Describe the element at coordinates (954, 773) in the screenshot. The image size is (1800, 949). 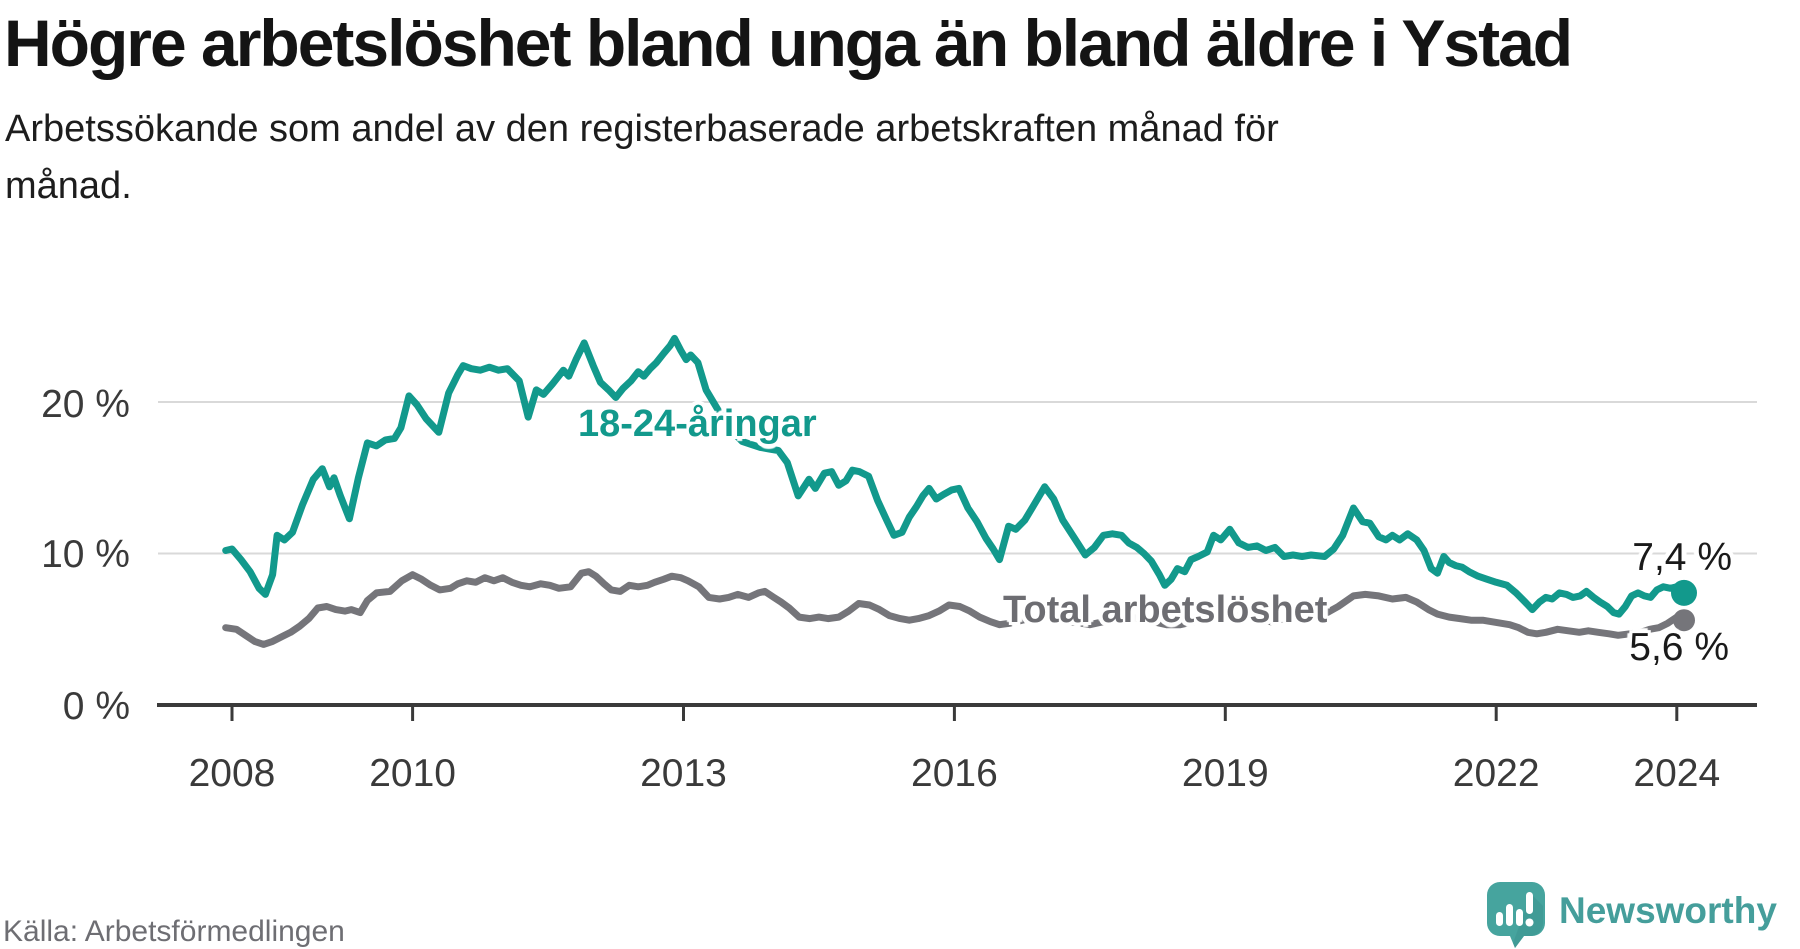
I see `x-axis-label-2016: 2016` at that location.